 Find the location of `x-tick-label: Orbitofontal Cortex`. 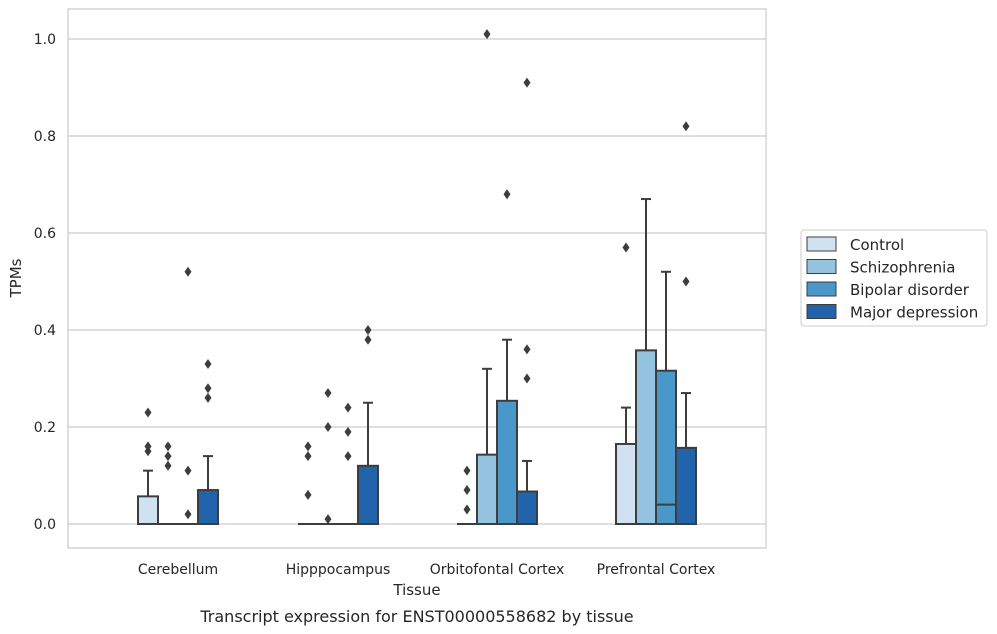

x-tick-label: Orbitofontal Cortex is located at coordinates (497, 570).